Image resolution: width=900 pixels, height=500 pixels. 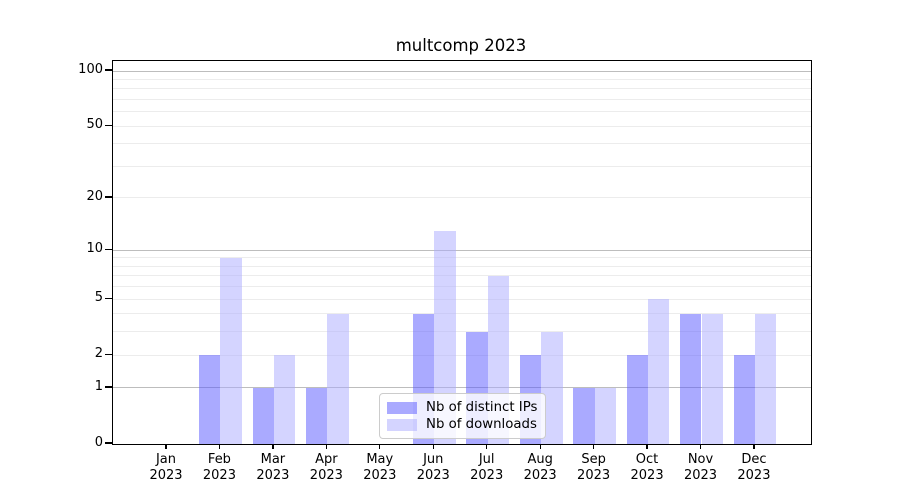 What do you see at coordinates (481, 424) in the screenshot?
I see `legend-label-downloads: Nb of downloads` at bounding box center [481, 424].